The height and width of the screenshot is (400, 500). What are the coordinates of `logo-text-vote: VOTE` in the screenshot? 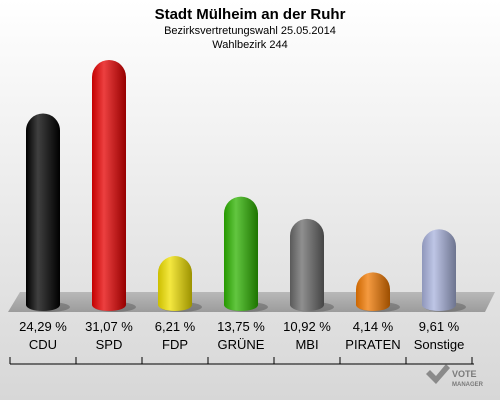 It's located at (464, 374).